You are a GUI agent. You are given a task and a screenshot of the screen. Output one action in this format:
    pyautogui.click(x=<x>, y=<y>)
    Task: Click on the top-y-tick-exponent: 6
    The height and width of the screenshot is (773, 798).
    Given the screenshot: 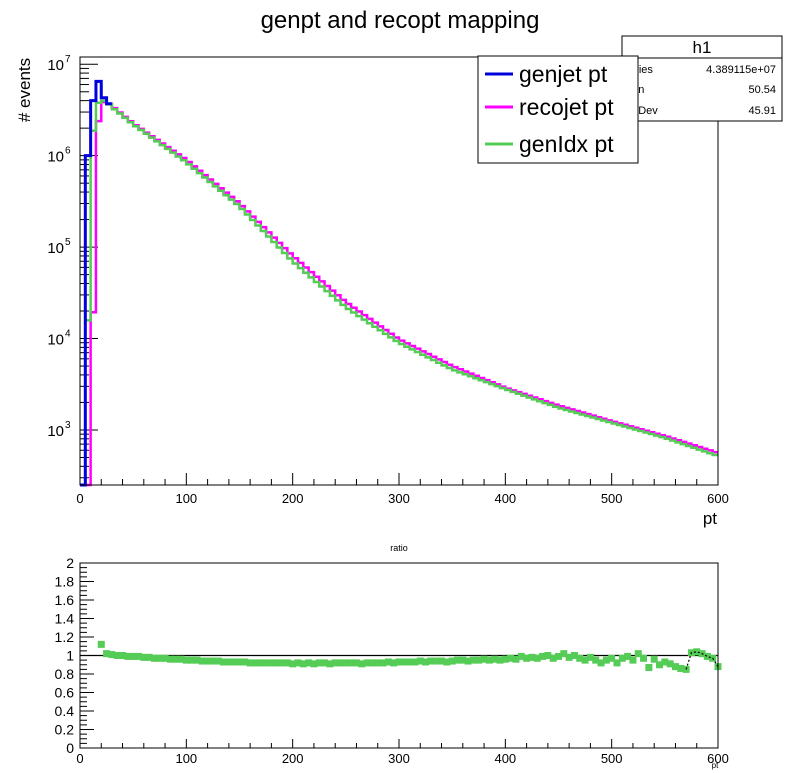 What is the action you would take?
    pyautogui.click(x=68, y=151)
    